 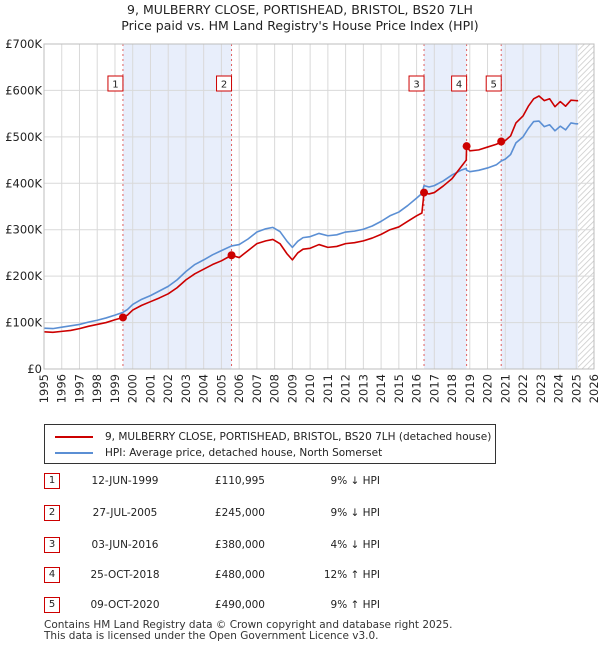 I want to click on sale-price: £480,000, so click(x=239, y=575).